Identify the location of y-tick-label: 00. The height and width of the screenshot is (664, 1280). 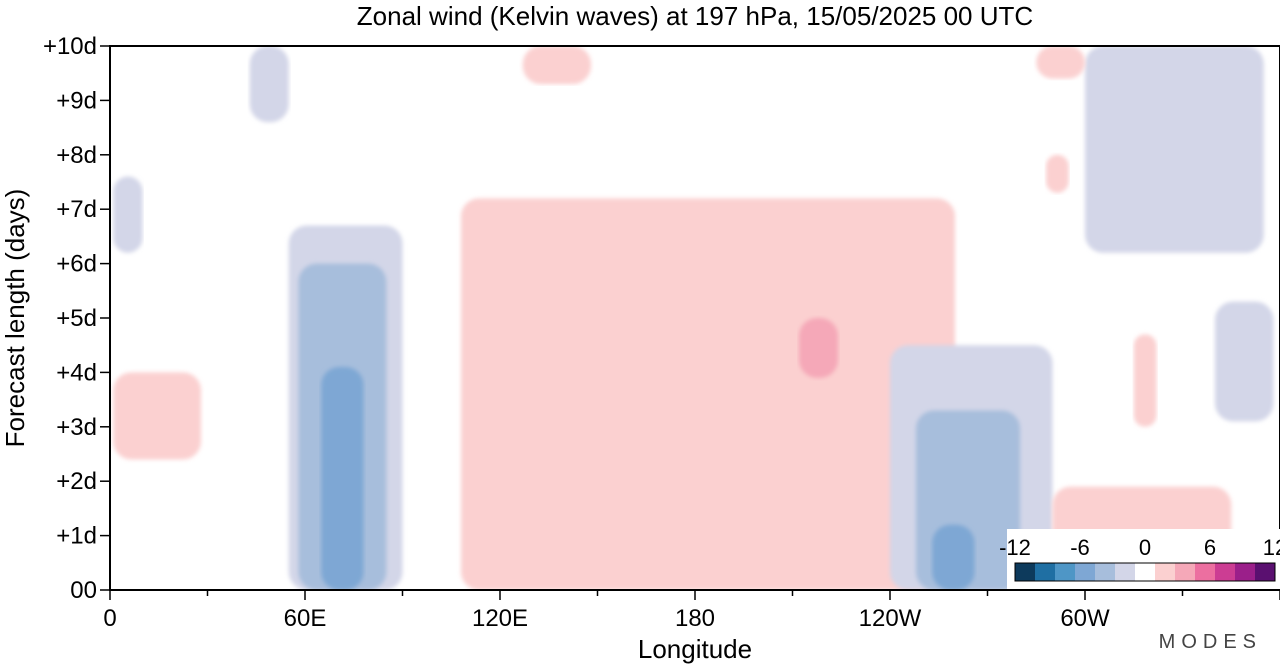
(83, 590).